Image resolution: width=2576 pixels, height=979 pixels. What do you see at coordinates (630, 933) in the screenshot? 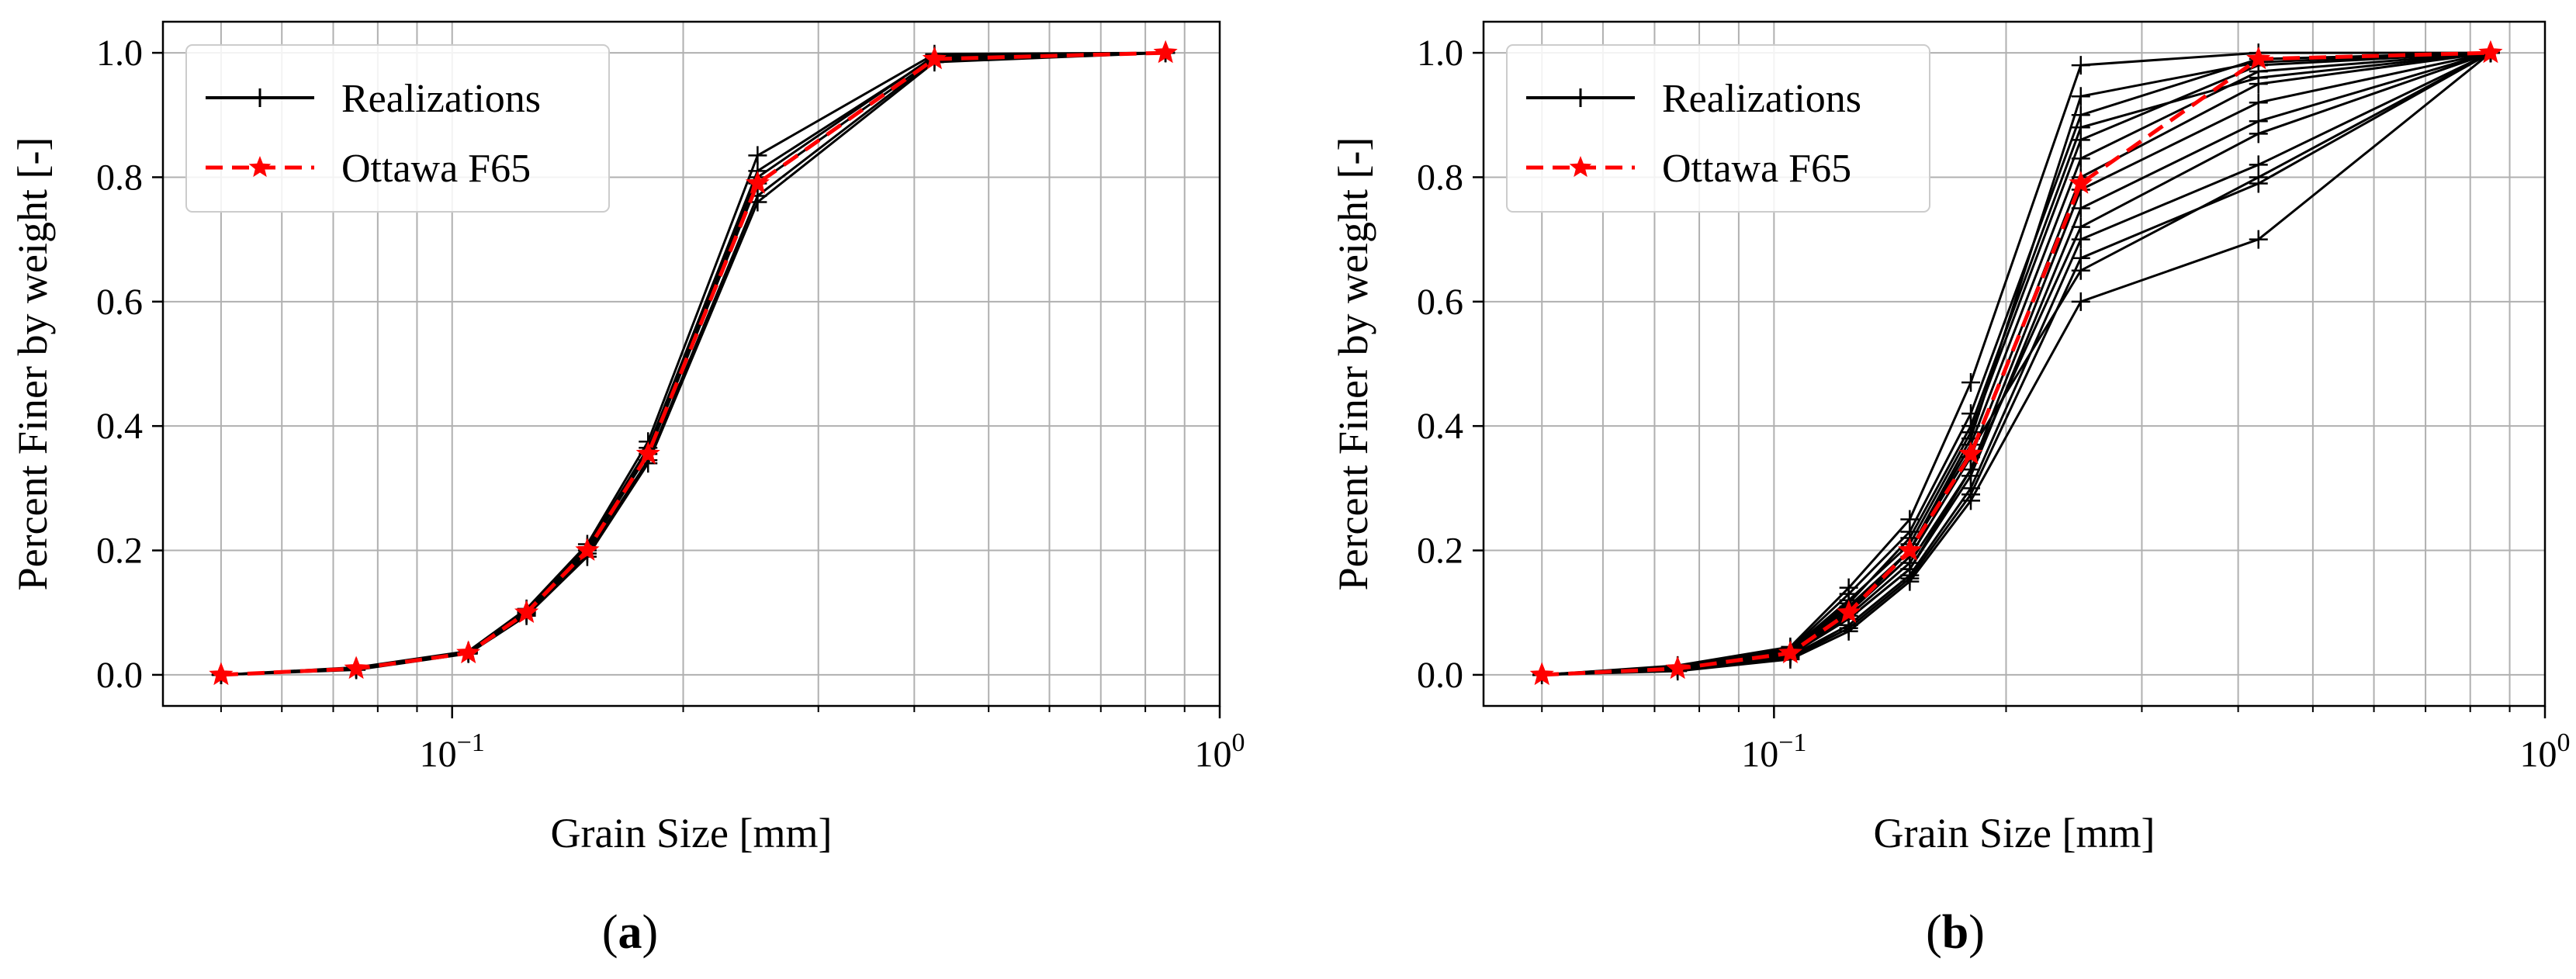
I see `panel-label: (a)` at bounding box center [630, 933].